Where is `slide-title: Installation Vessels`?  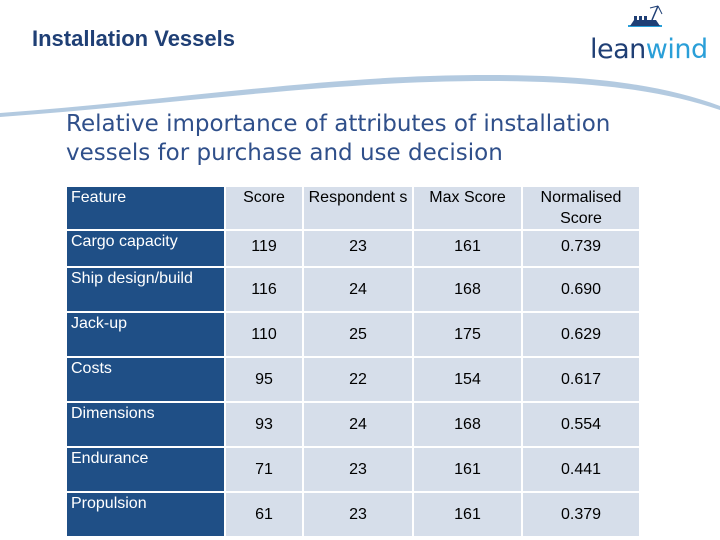
slide-title: Installation Vessels is located at coordinates (133, 38).